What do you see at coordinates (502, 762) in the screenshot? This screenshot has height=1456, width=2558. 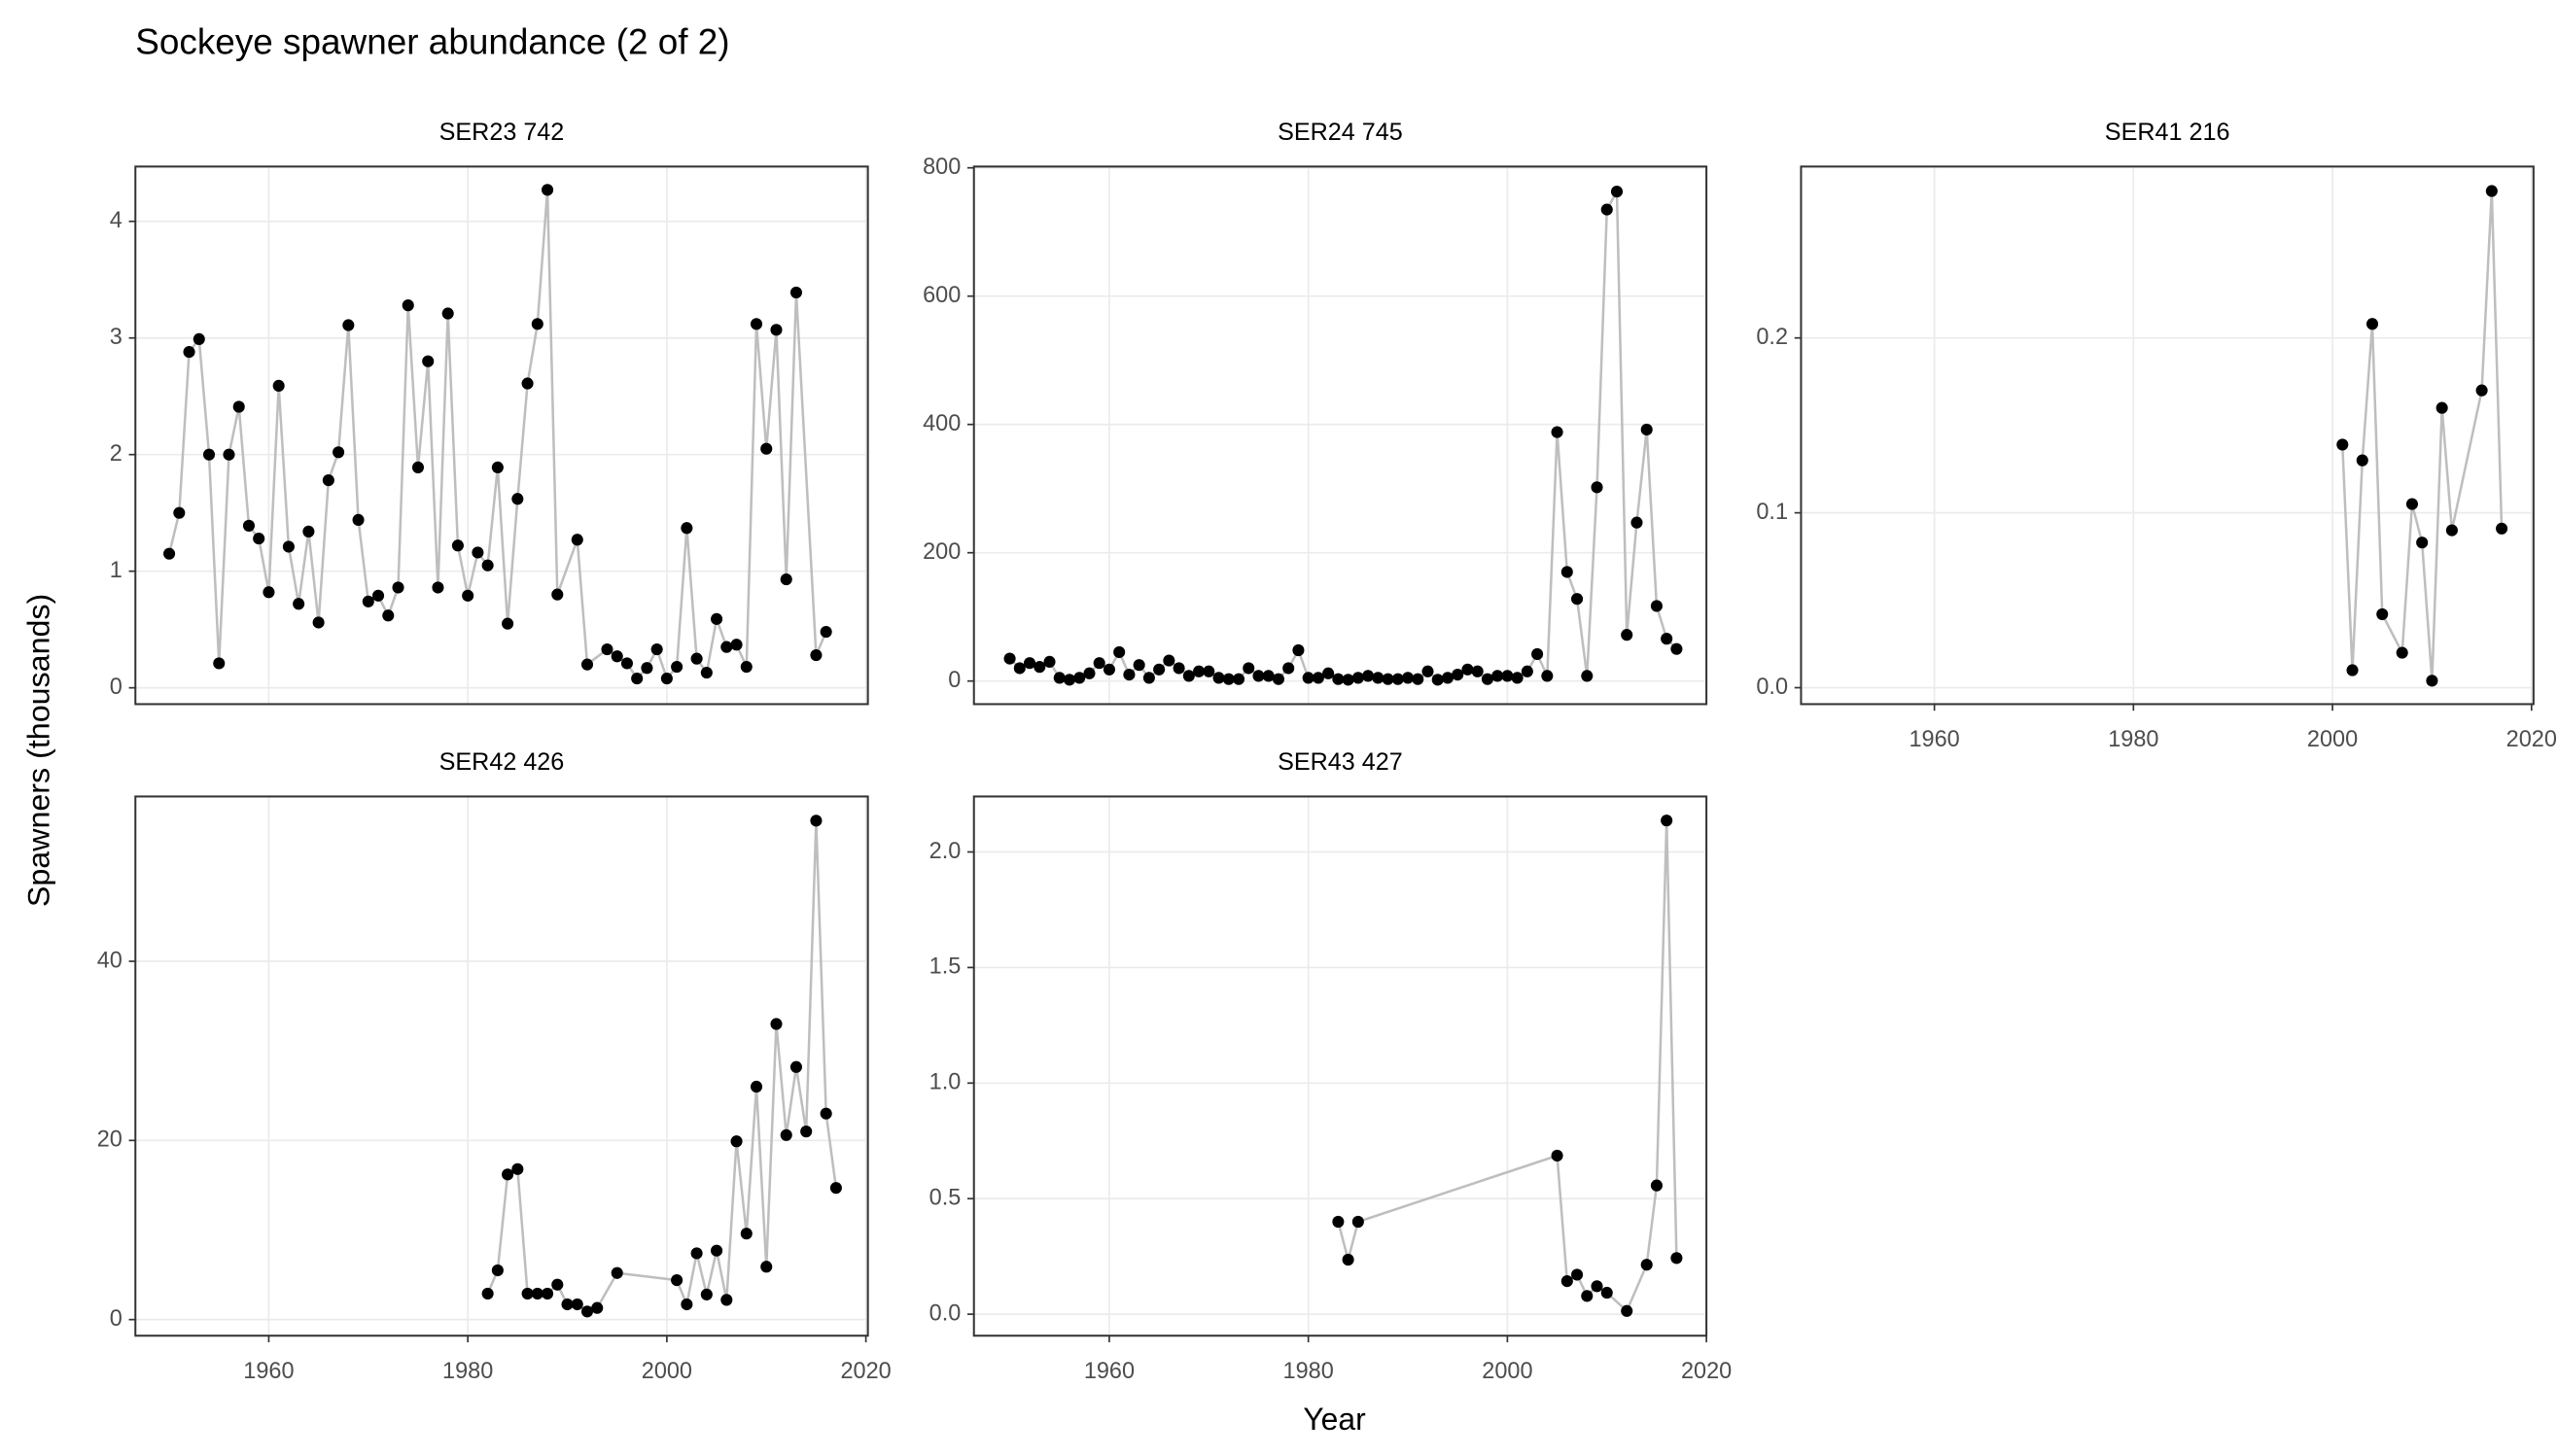 I see `strip-title: SER42 426` at bounding box center [502, 762].